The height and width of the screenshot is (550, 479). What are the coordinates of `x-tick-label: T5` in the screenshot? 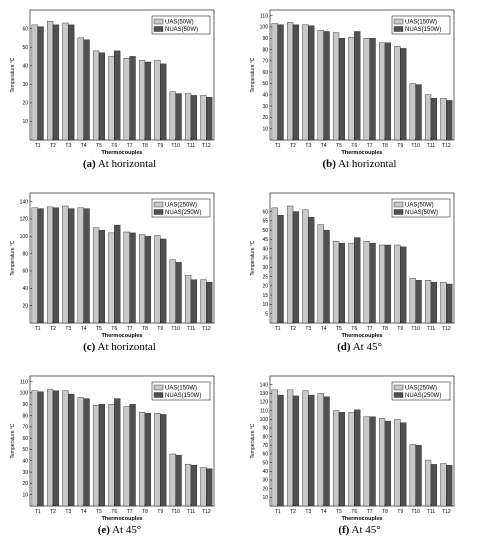 It's located at (99, 146).